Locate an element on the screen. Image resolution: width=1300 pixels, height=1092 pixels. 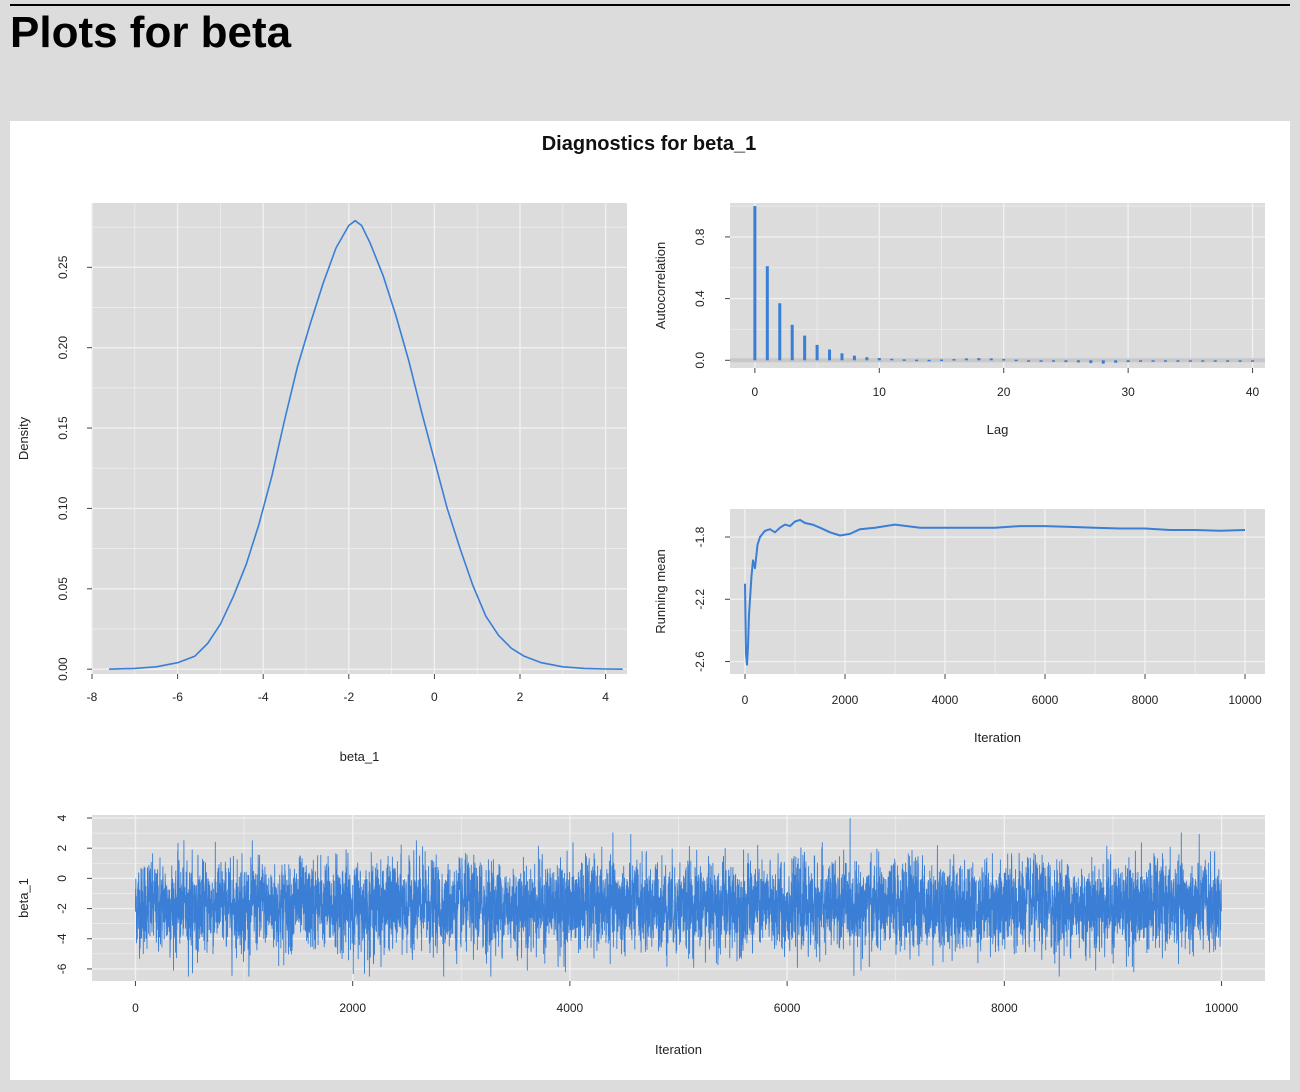
trace-xlabel: Iteration is located at coordinates (678, 1049).